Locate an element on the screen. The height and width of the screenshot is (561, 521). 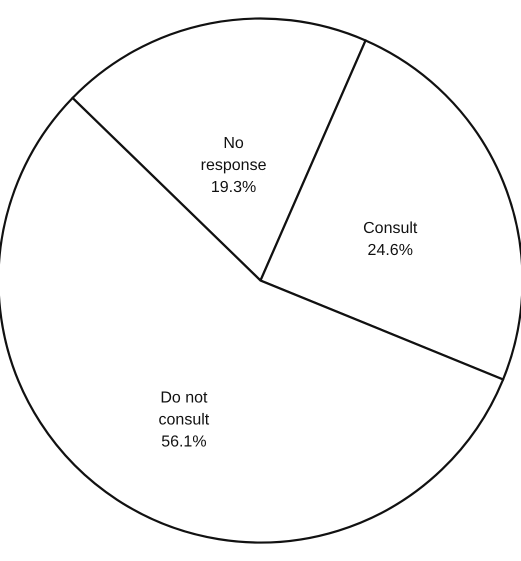
slice-label: No response is located at coordinates (233, 154).